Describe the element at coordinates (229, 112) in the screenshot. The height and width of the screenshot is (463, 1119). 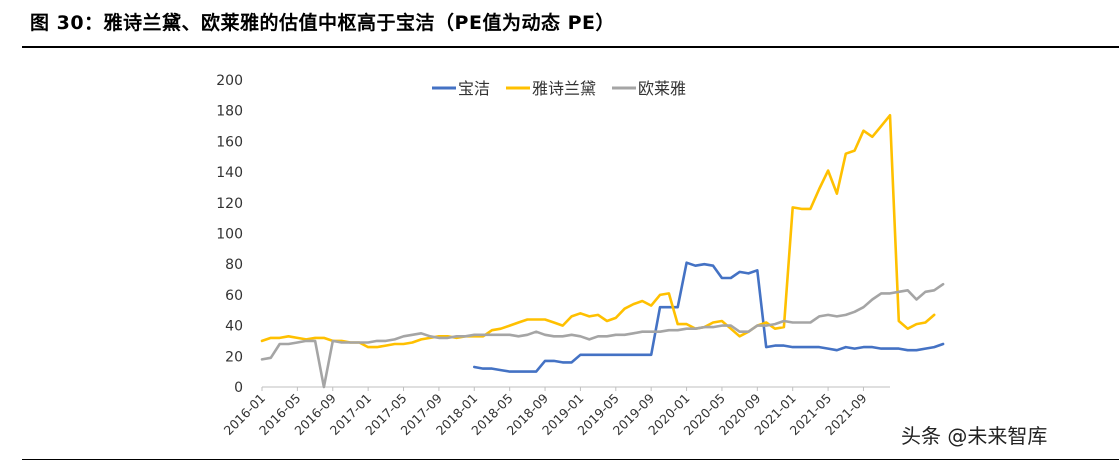
I see `y-tick-label: 180` at that location.